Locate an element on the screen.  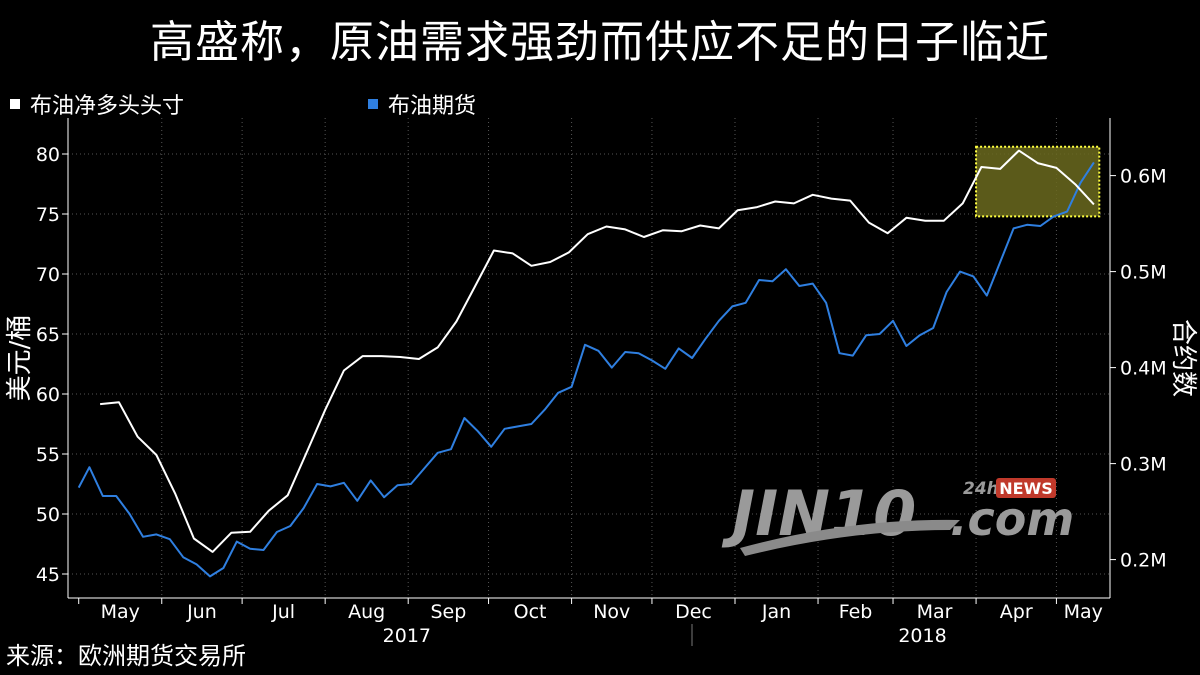
watermark-badge-news: NEWS is located at coordinates (1026, 488).